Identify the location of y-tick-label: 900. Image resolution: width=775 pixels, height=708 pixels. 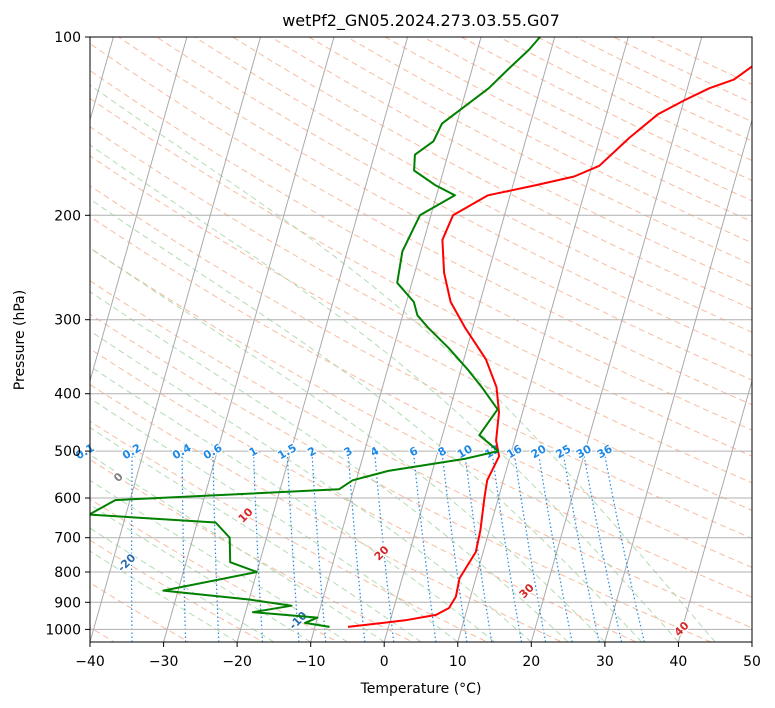
(67, 603).